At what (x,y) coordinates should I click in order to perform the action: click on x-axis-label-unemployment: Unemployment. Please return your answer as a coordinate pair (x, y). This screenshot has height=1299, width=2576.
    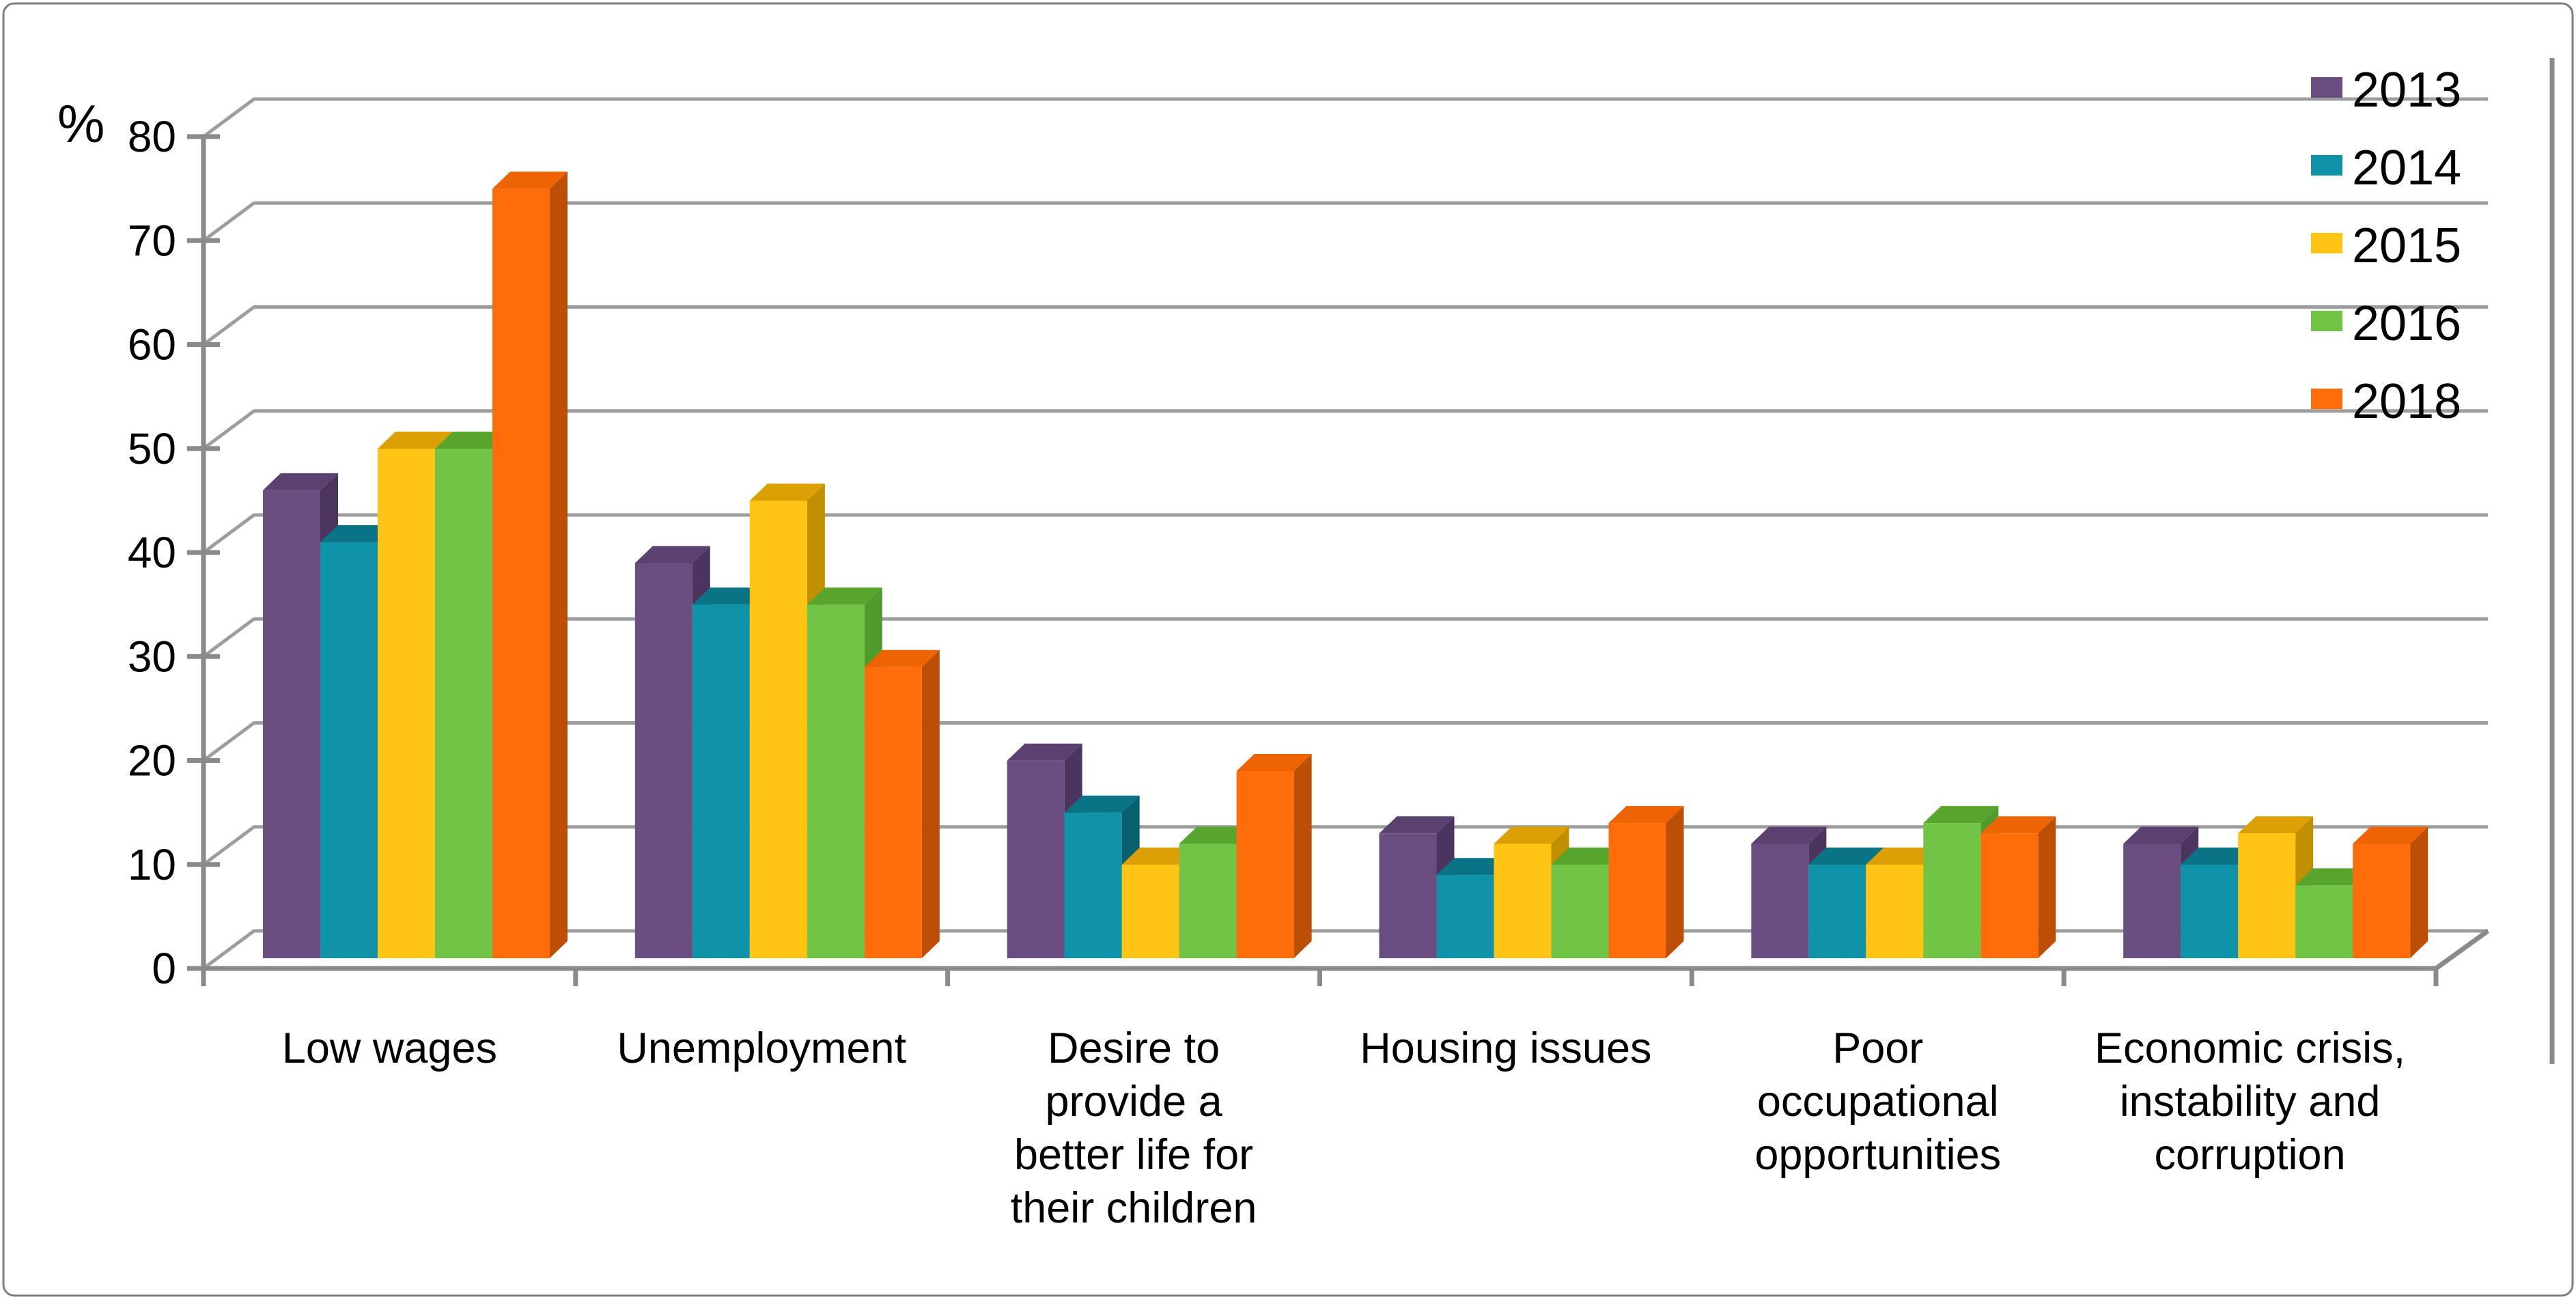
    Looking at the image, I should click on (761, 1048).